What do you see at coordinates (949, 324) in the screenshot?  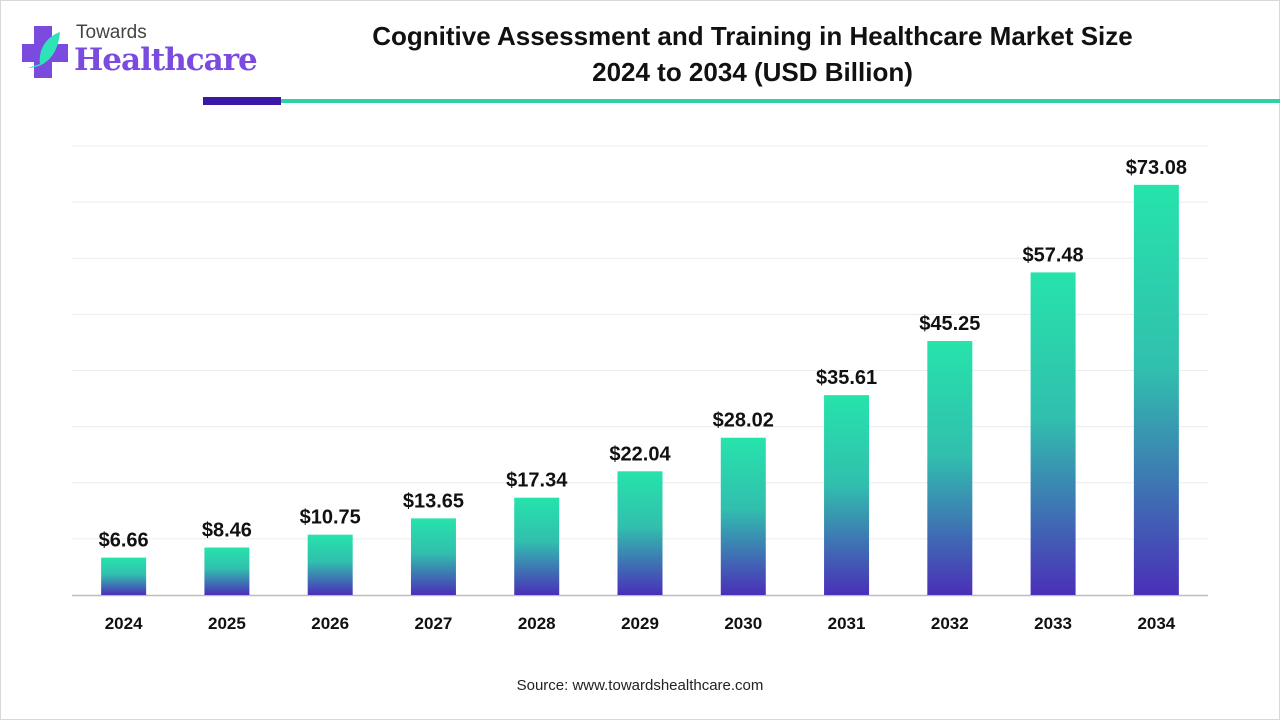 I see `data-label: $45.25` at bounding box center [949, 324].